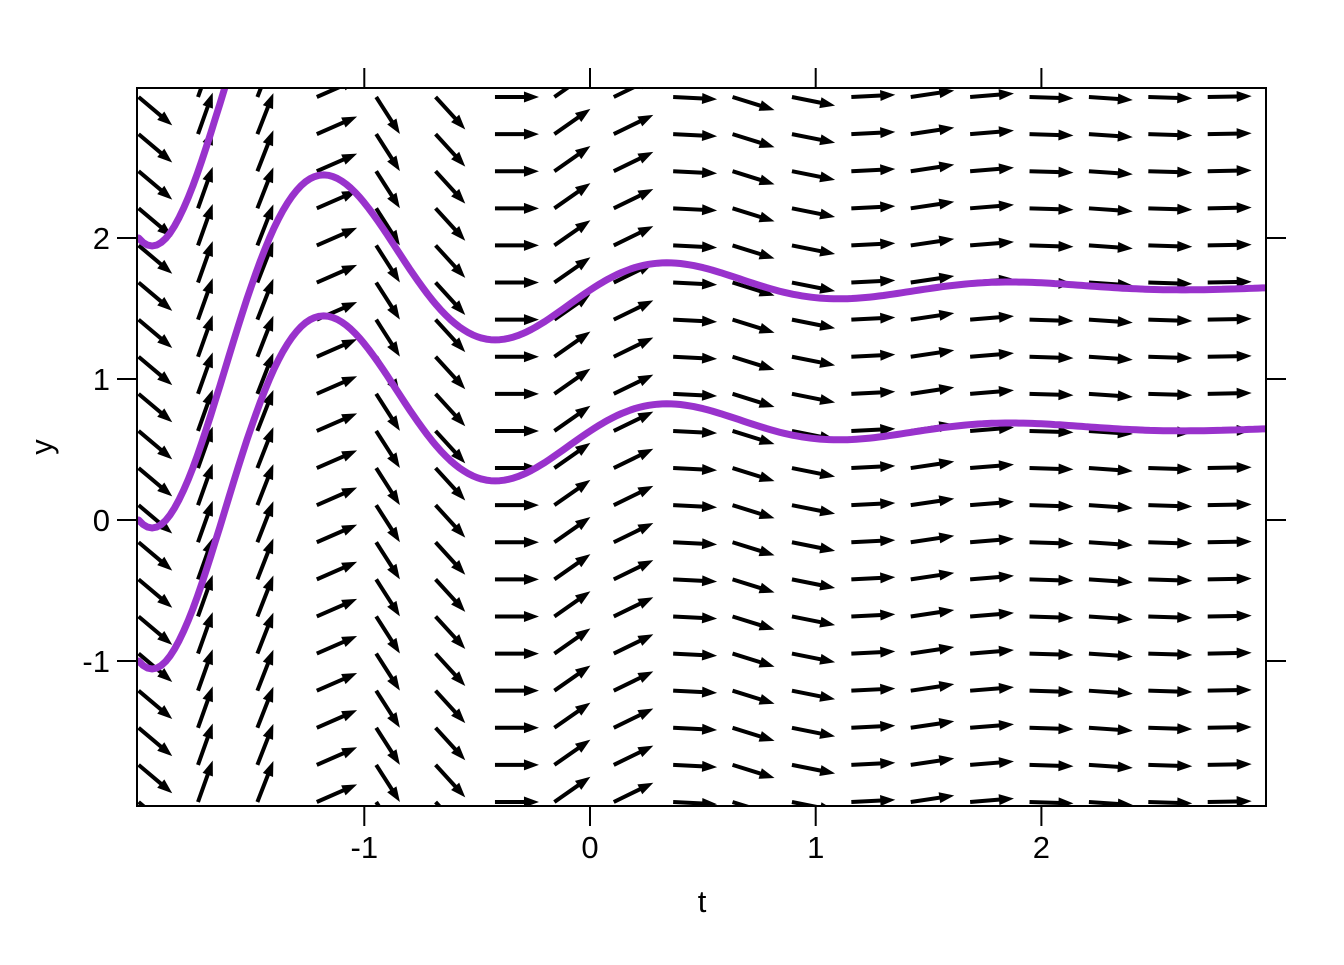 The image size is (1344, 965). Describe the element at coordinates (562, 93) in the screenshot. I see `arrow-shaft` at that location.